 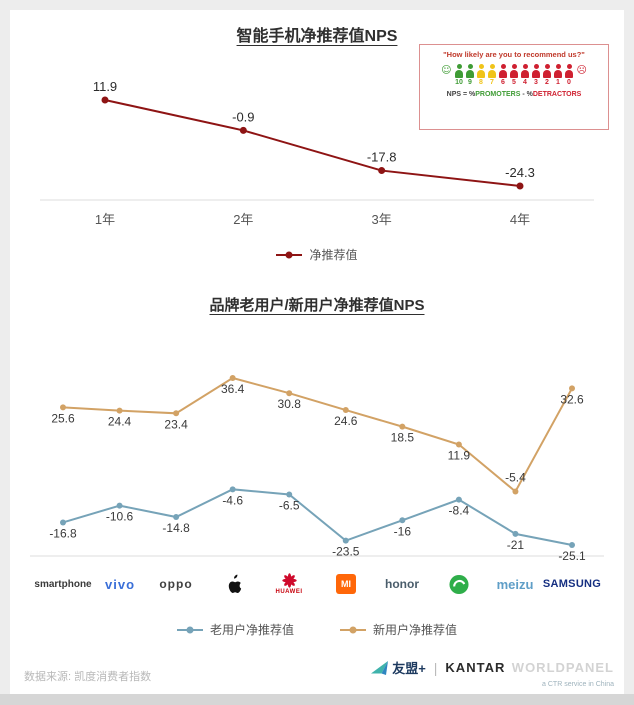 I want to click on chart1-legend: 净推荐值, so click(x=317, y=254).